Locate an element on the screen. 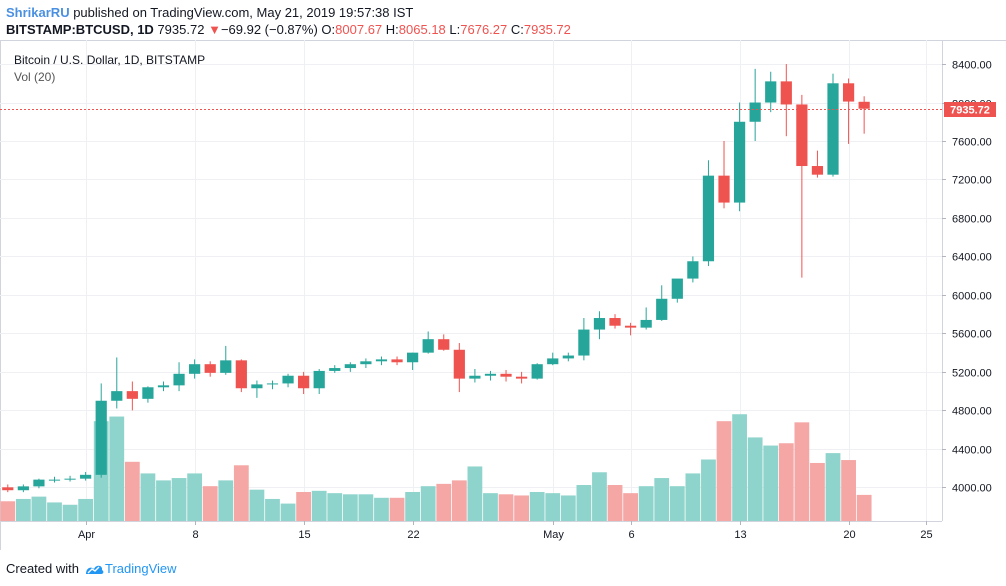  price-tick-label: 6000.00 is located at coordinates (972, 297).